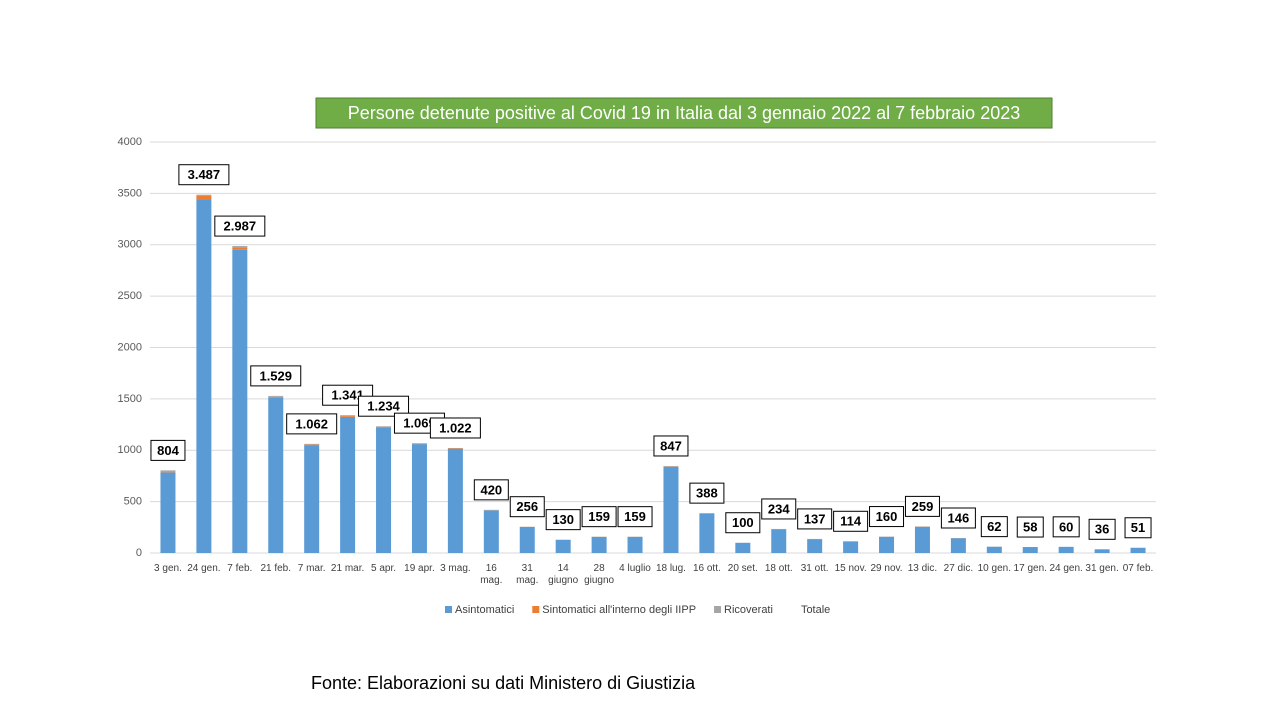 This screenshot has width=1280, height=720. I want to click on data-label: 1.022, so click(455, 427).